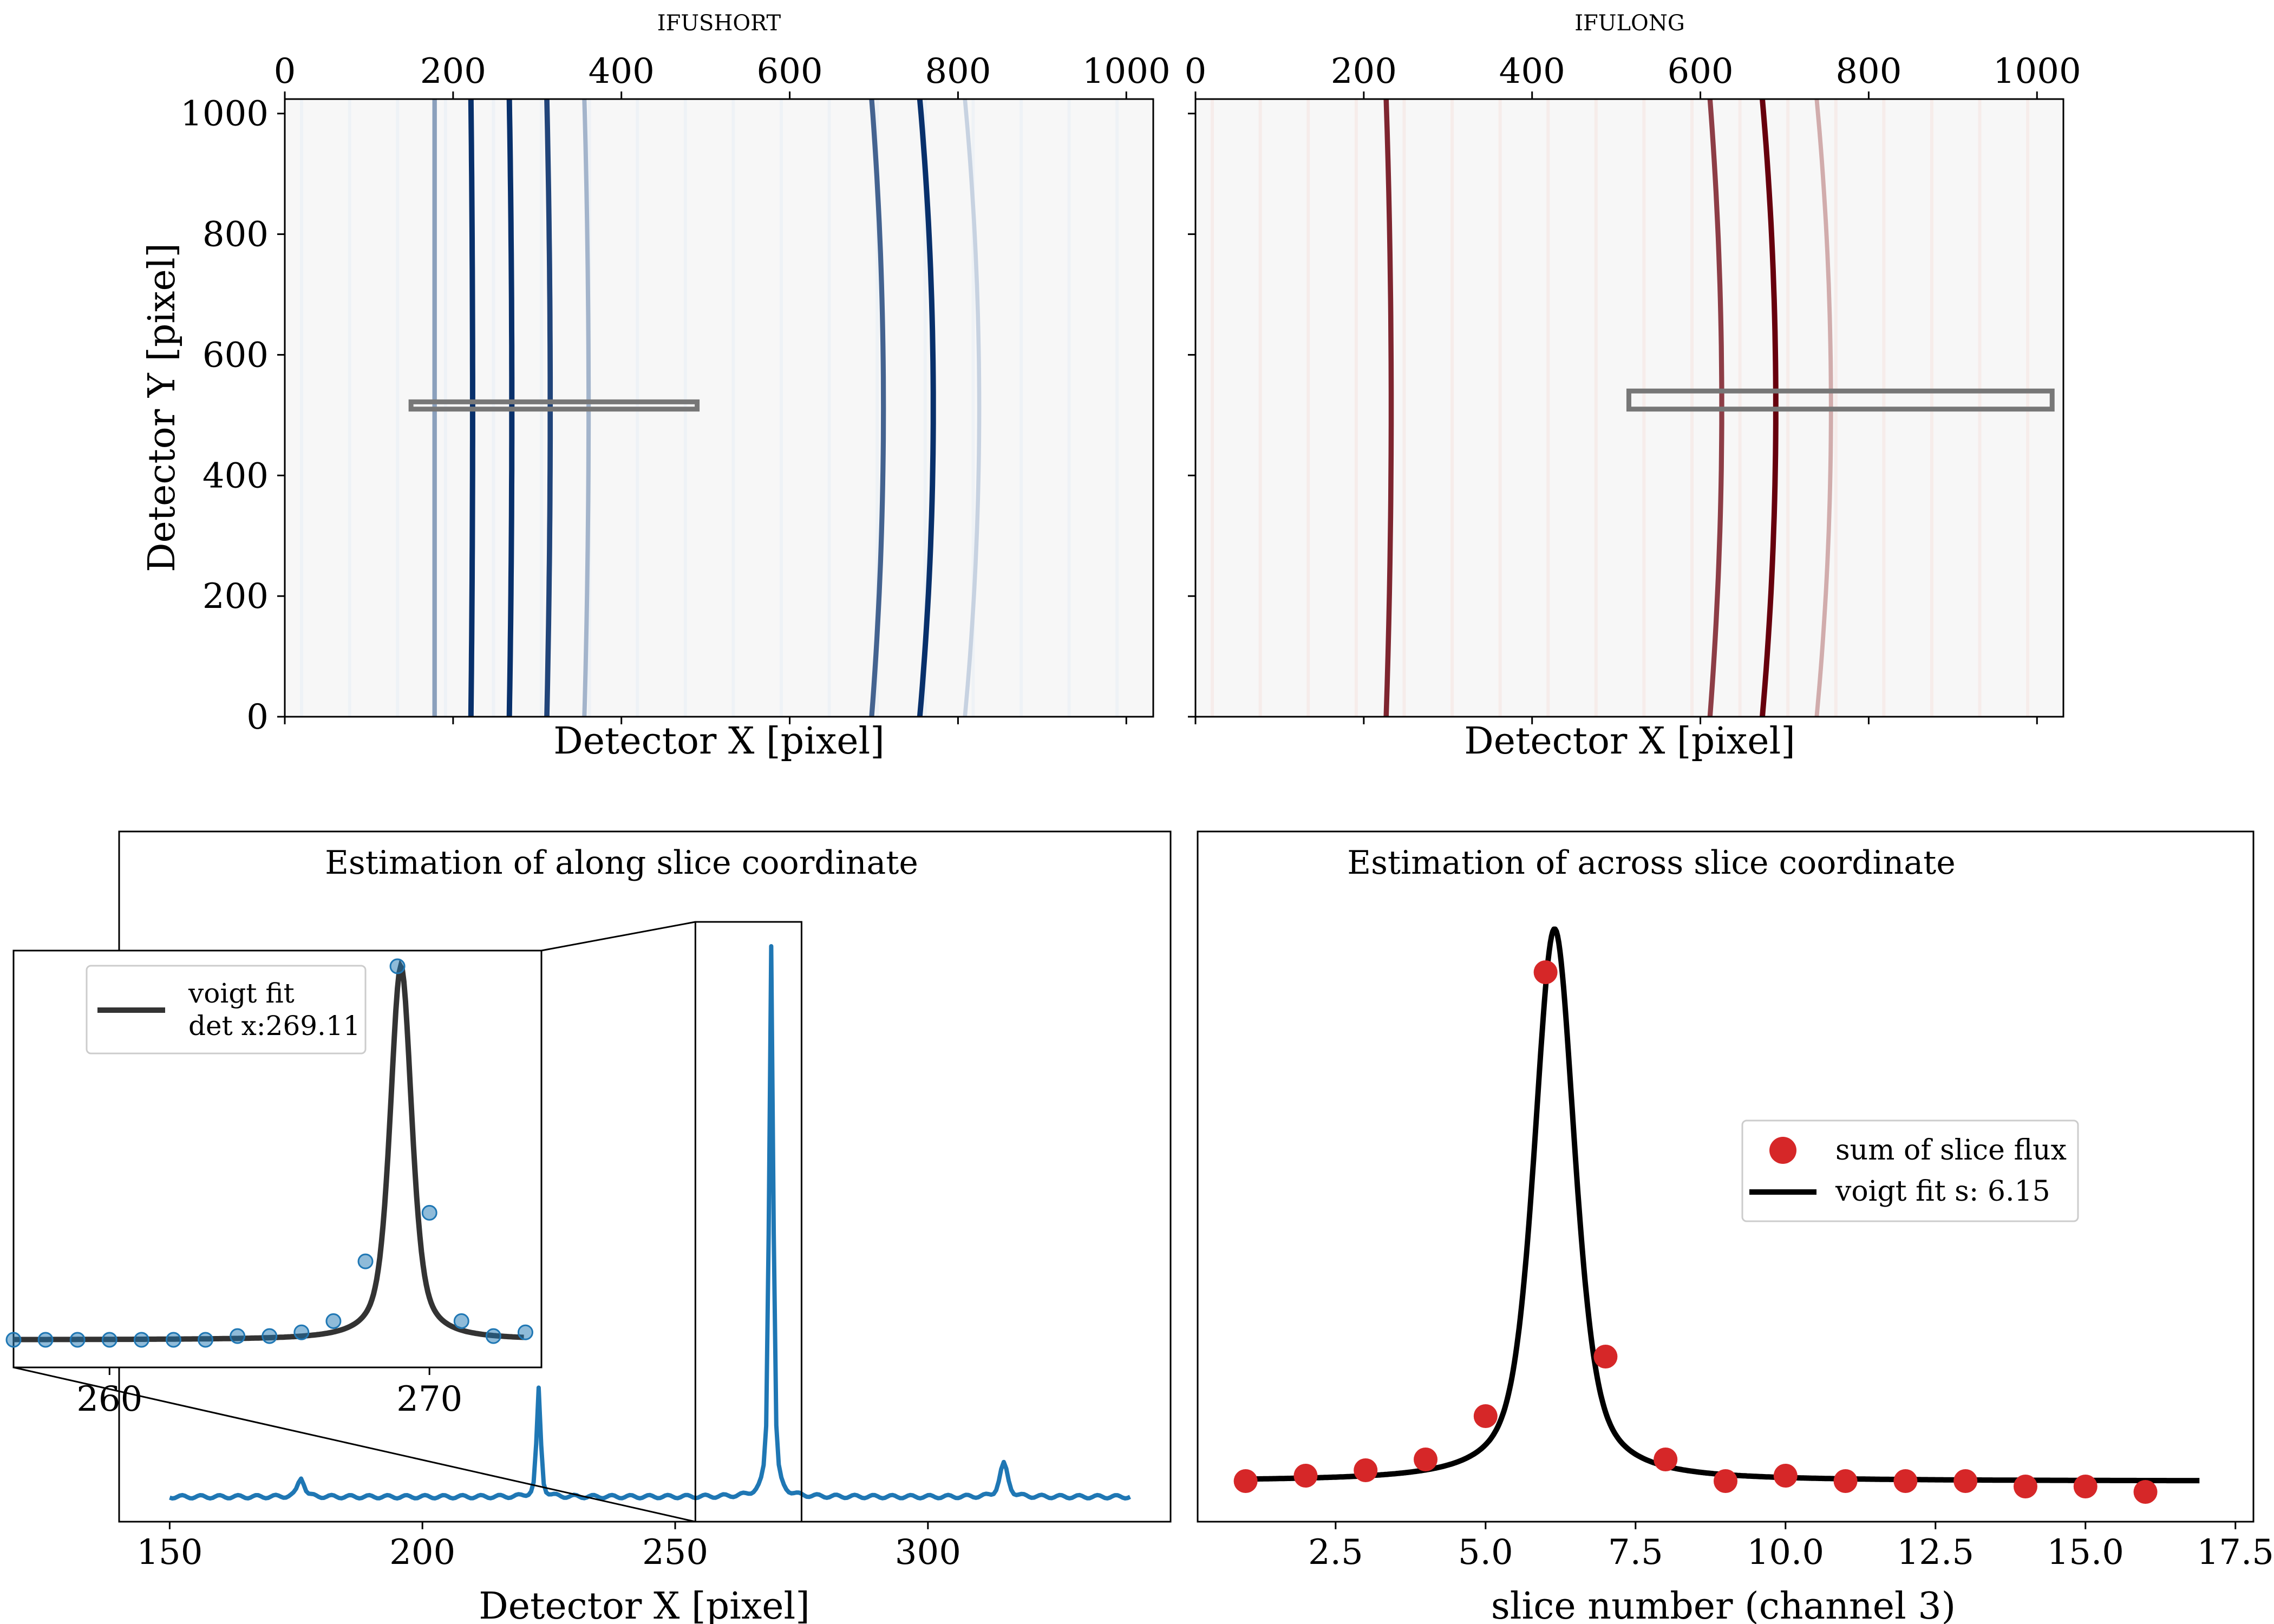  I want to click on x-tick-label: 7.5, so click(1636, 1553).